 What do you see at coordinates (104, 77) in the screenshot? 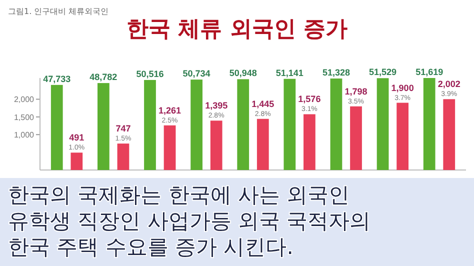
I see `data-label: 48,782` at bounding box center [104, 77].